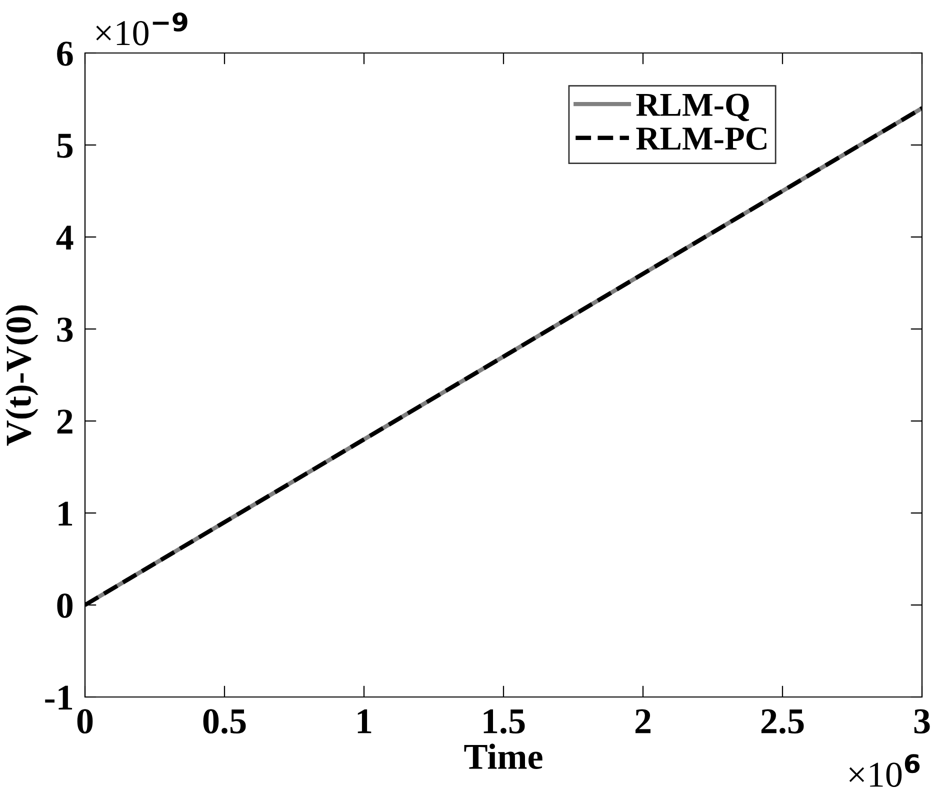 This screenshot has height=800, width=936. I want to click on x-tick-label: 0.5, so click(224, 721).